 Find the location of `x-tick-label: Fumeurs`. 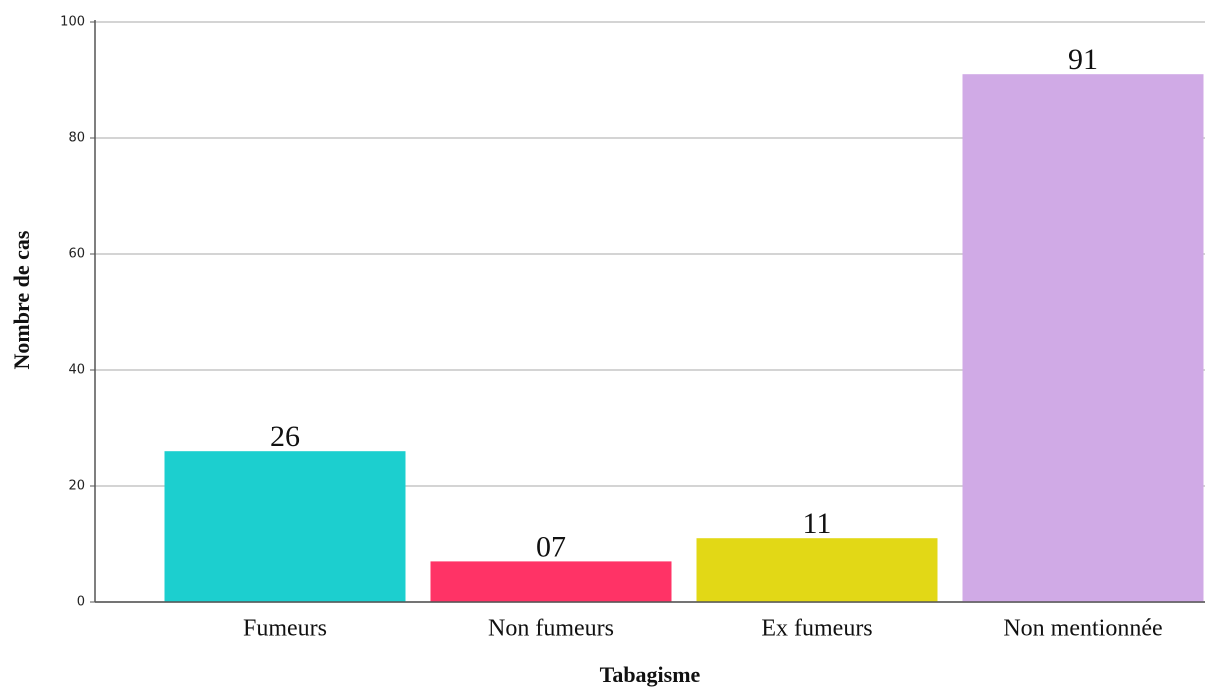

x-tick-label: Fumeurs is located at coordinates (285, 629).